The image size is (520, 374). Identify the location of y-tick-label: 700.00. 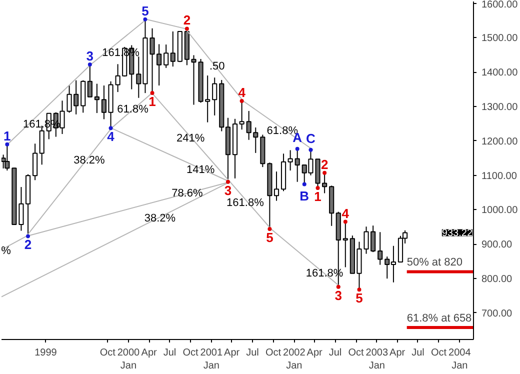
(497, 314).